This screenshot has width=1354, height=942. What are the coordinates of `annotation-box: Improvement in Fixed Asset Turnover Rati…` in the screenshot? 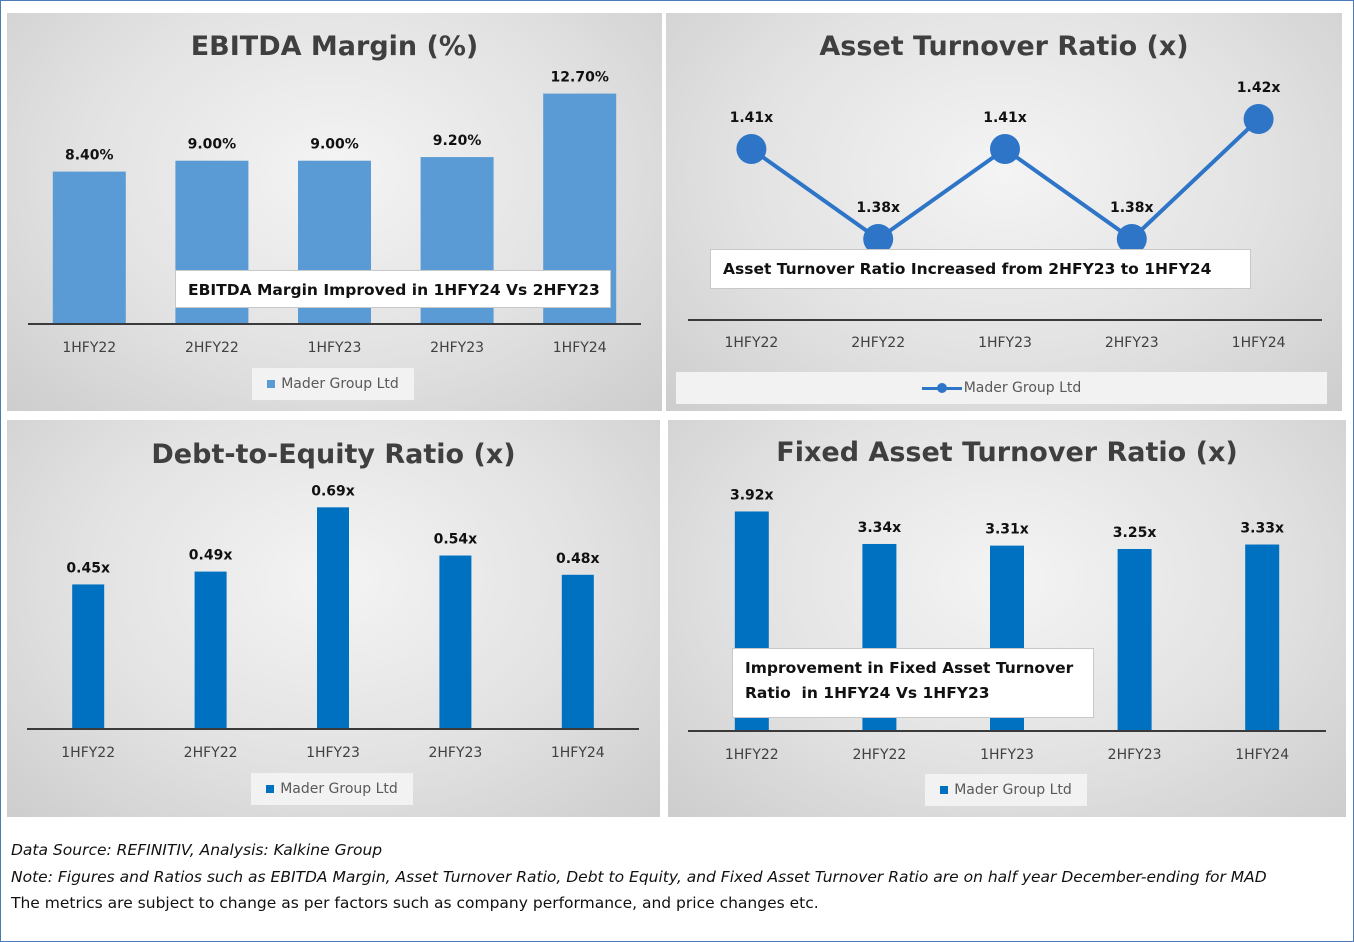 It's located at (913, 683).